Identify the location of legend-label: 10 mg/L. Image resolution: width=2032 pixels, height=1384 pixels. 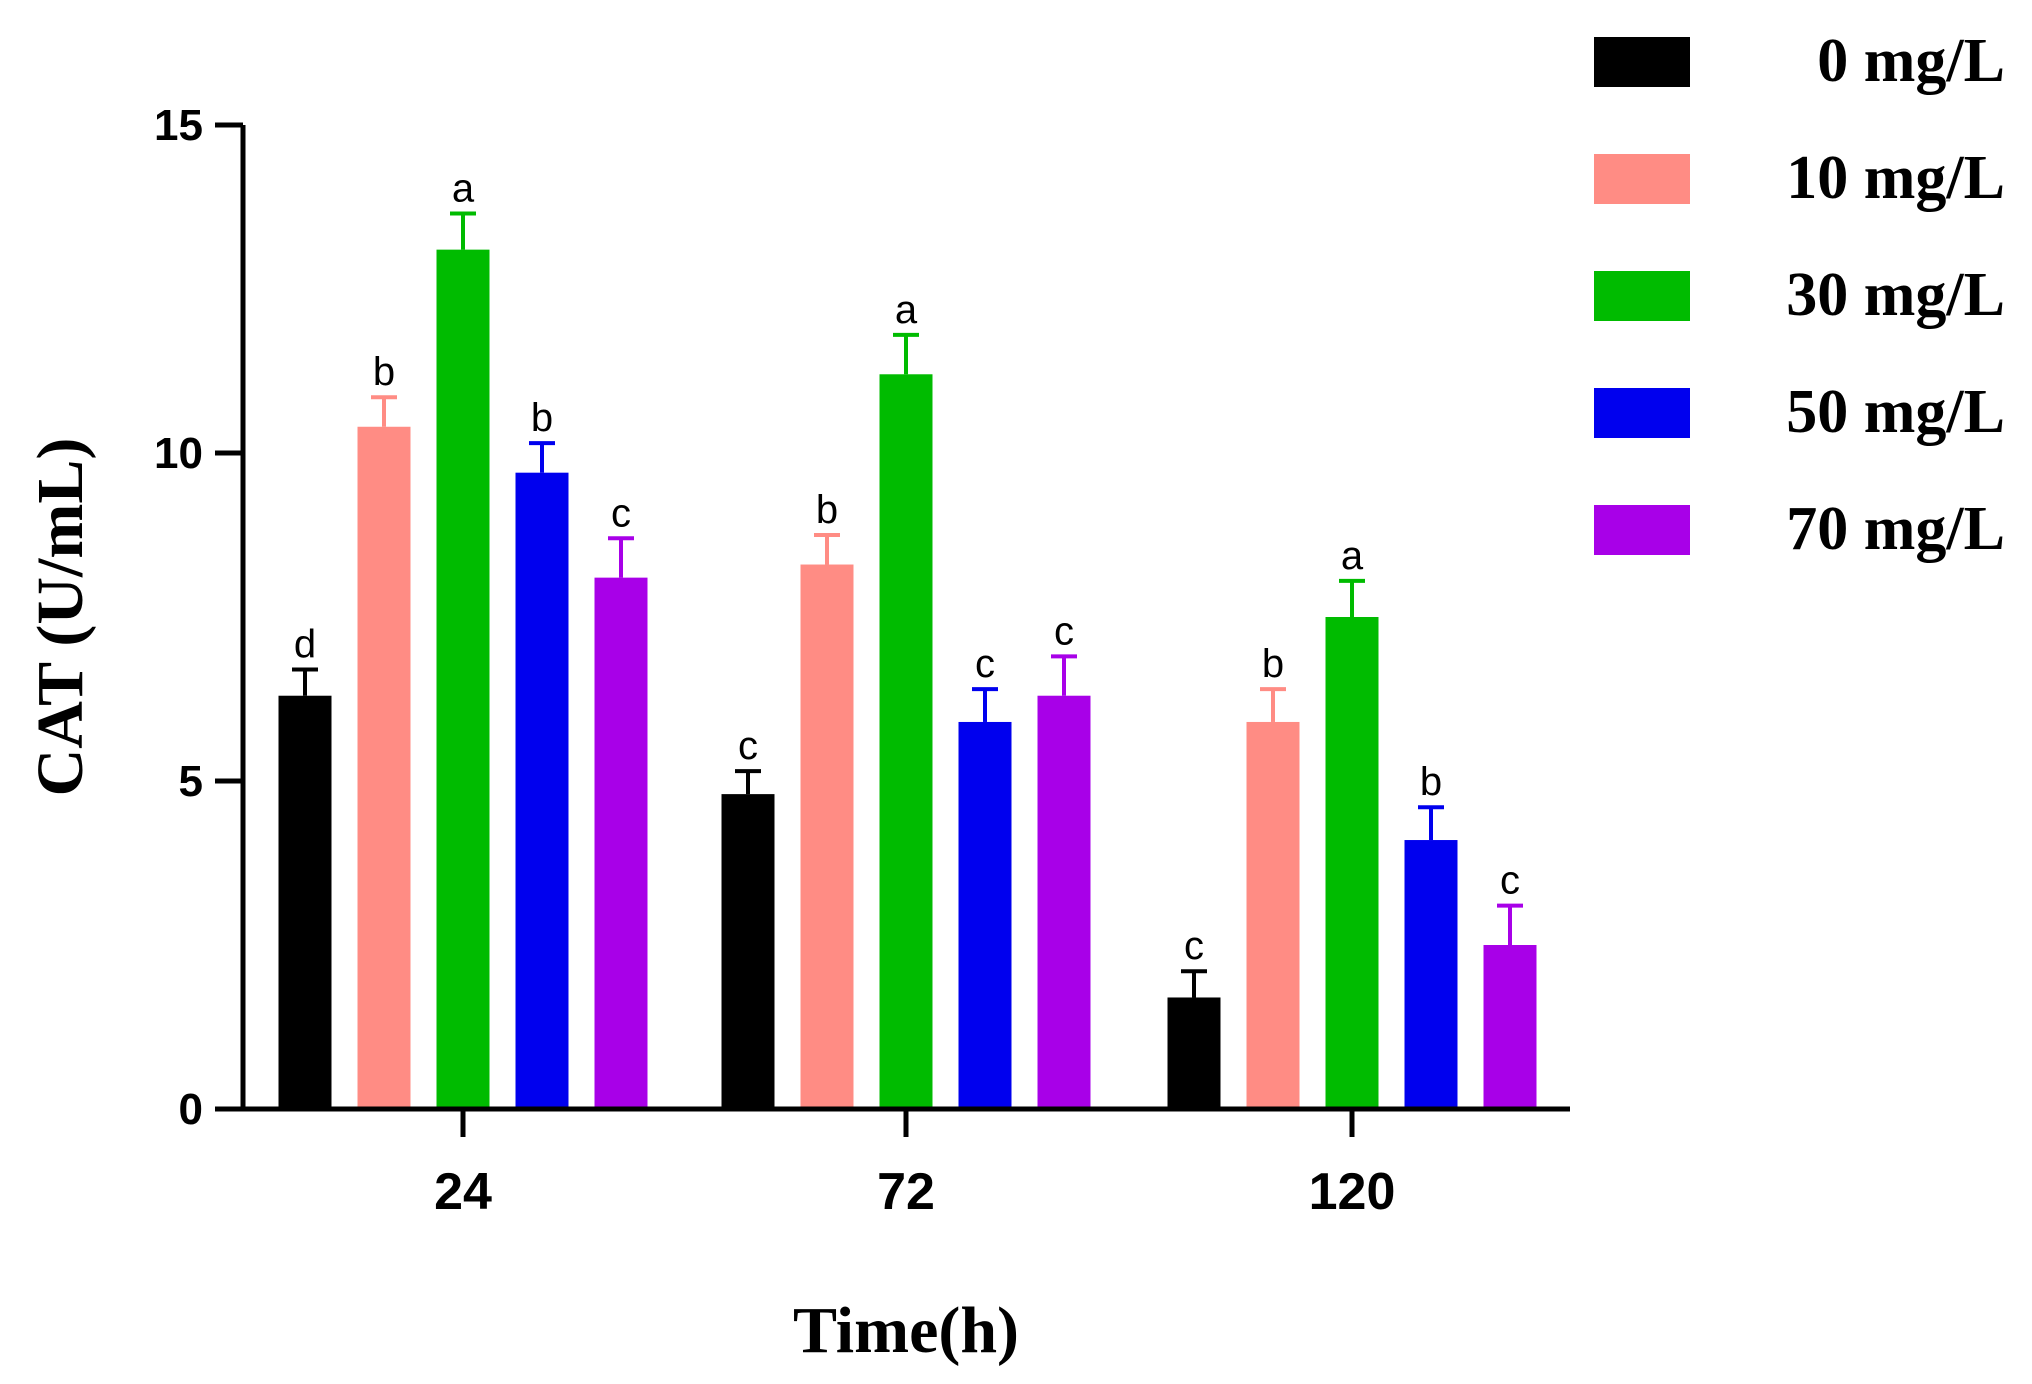
(1895, 178).